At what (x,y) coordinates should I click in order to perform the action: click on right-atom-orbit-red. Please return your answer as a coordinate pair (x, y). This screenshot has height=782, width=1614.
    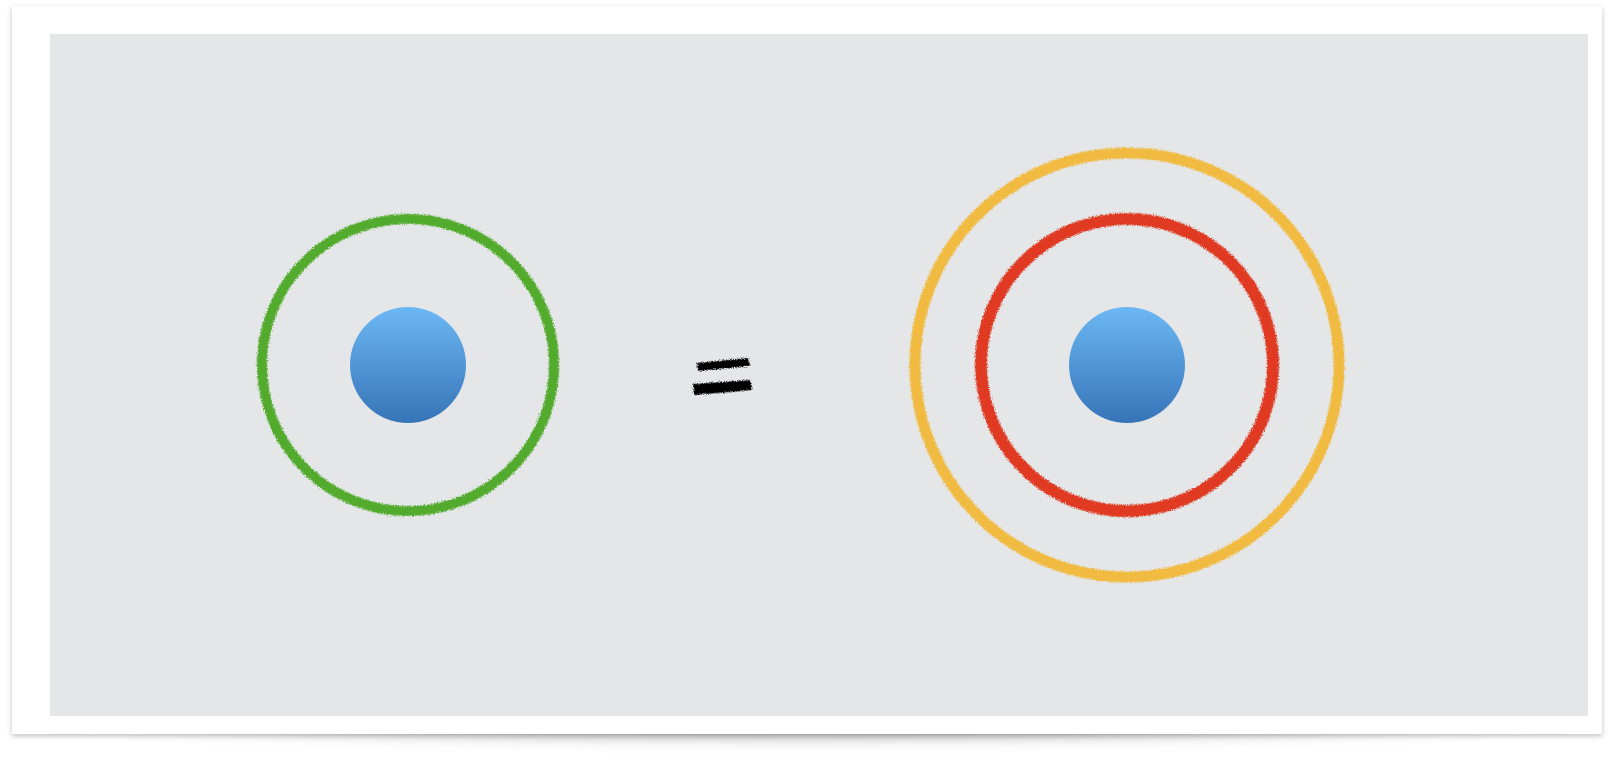
    Looking at the image, I should click on (1127, 365).